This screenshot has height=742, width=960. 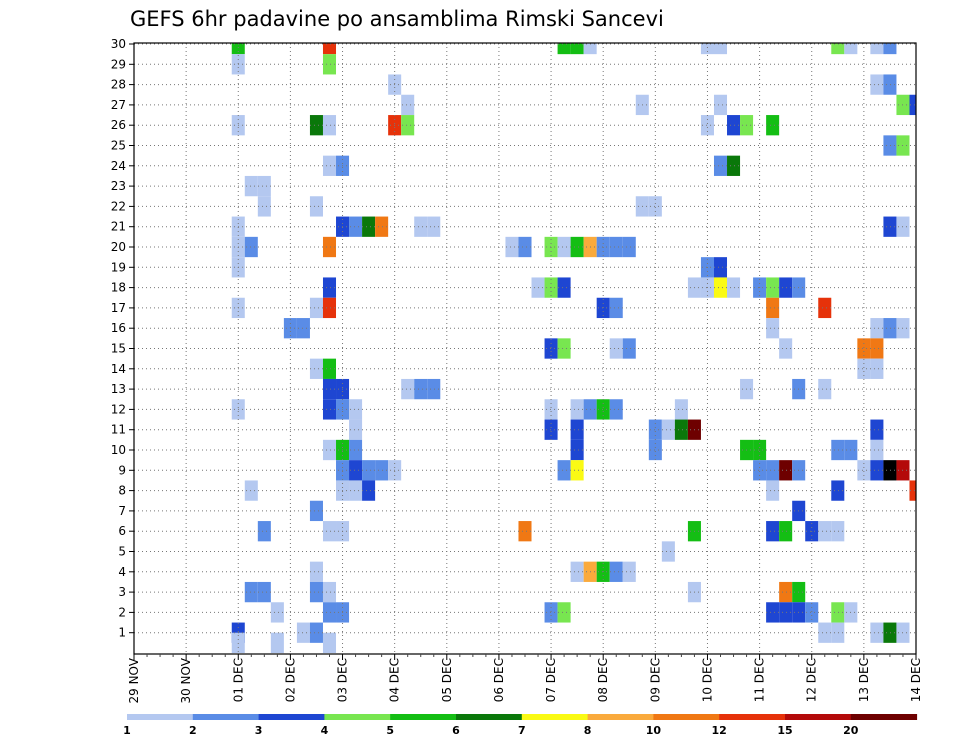 I want to click on x-tick-label: 03 DEC, so click(x=343, y=680).